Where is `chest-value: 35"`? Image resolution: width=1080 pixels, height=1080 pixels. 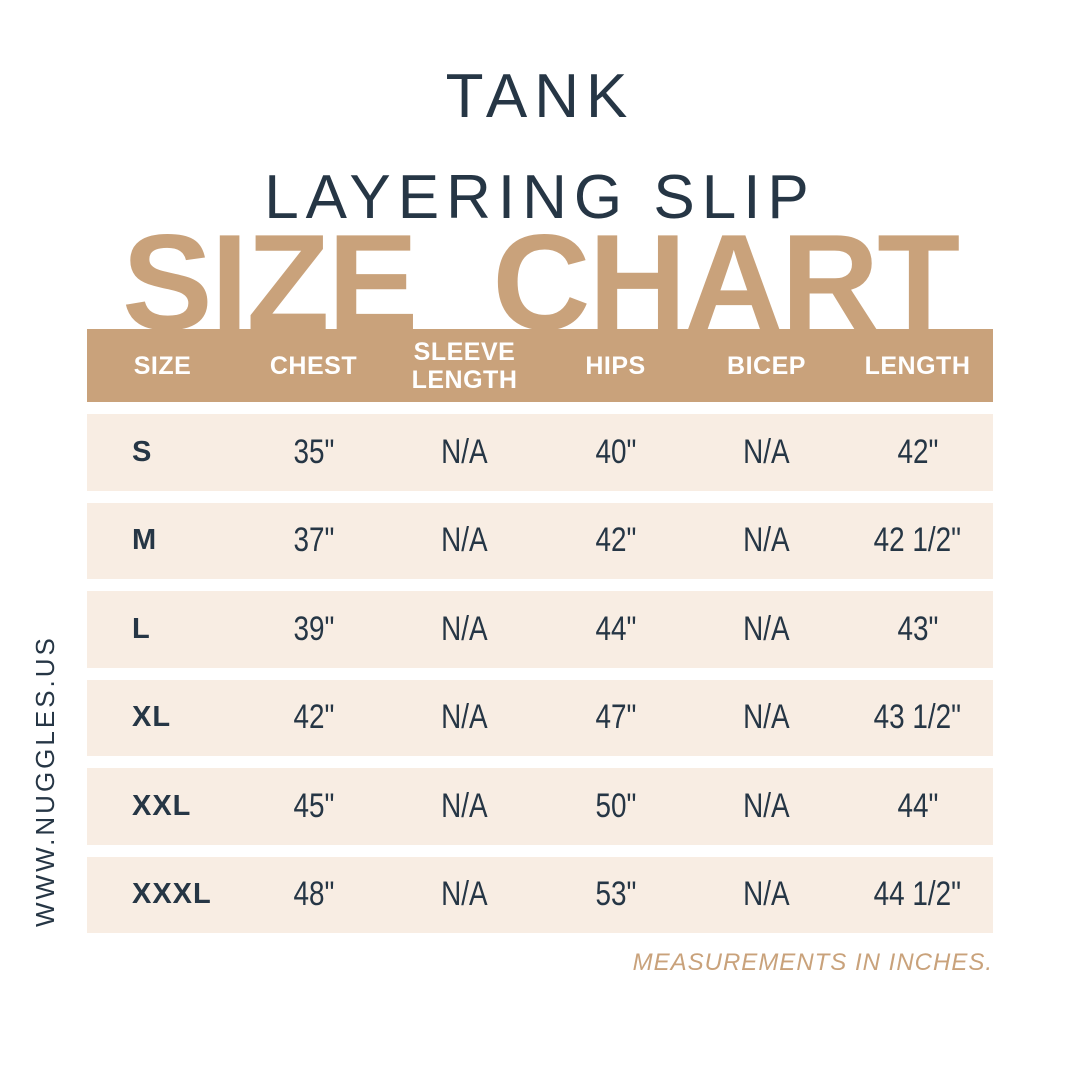
chest-value: 35" is located at coordinates (313, 451).